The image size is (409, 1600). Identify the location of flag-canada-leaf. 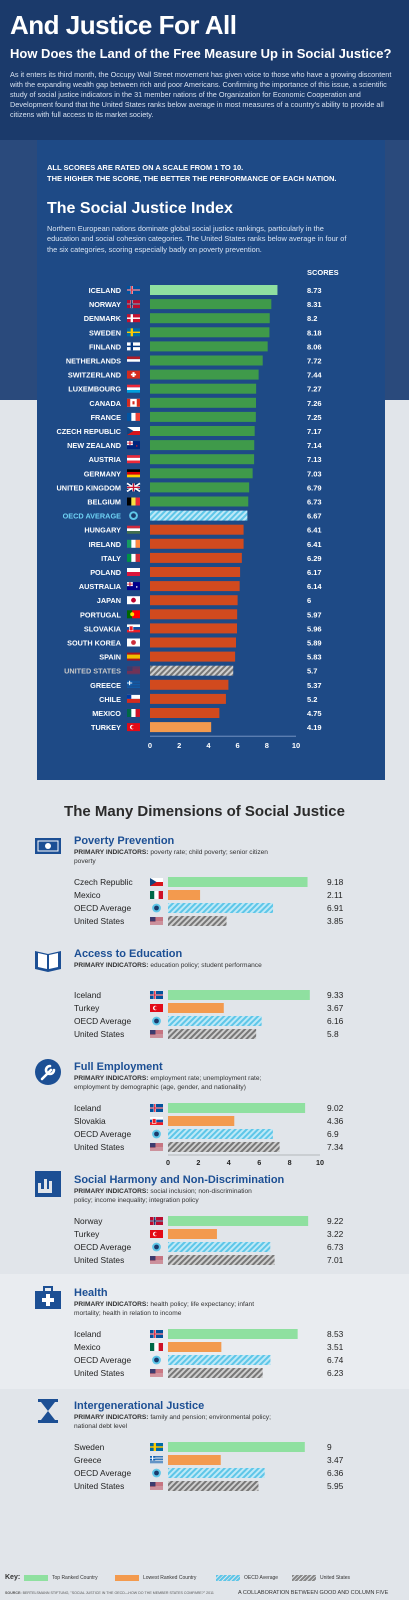
(133, 403).